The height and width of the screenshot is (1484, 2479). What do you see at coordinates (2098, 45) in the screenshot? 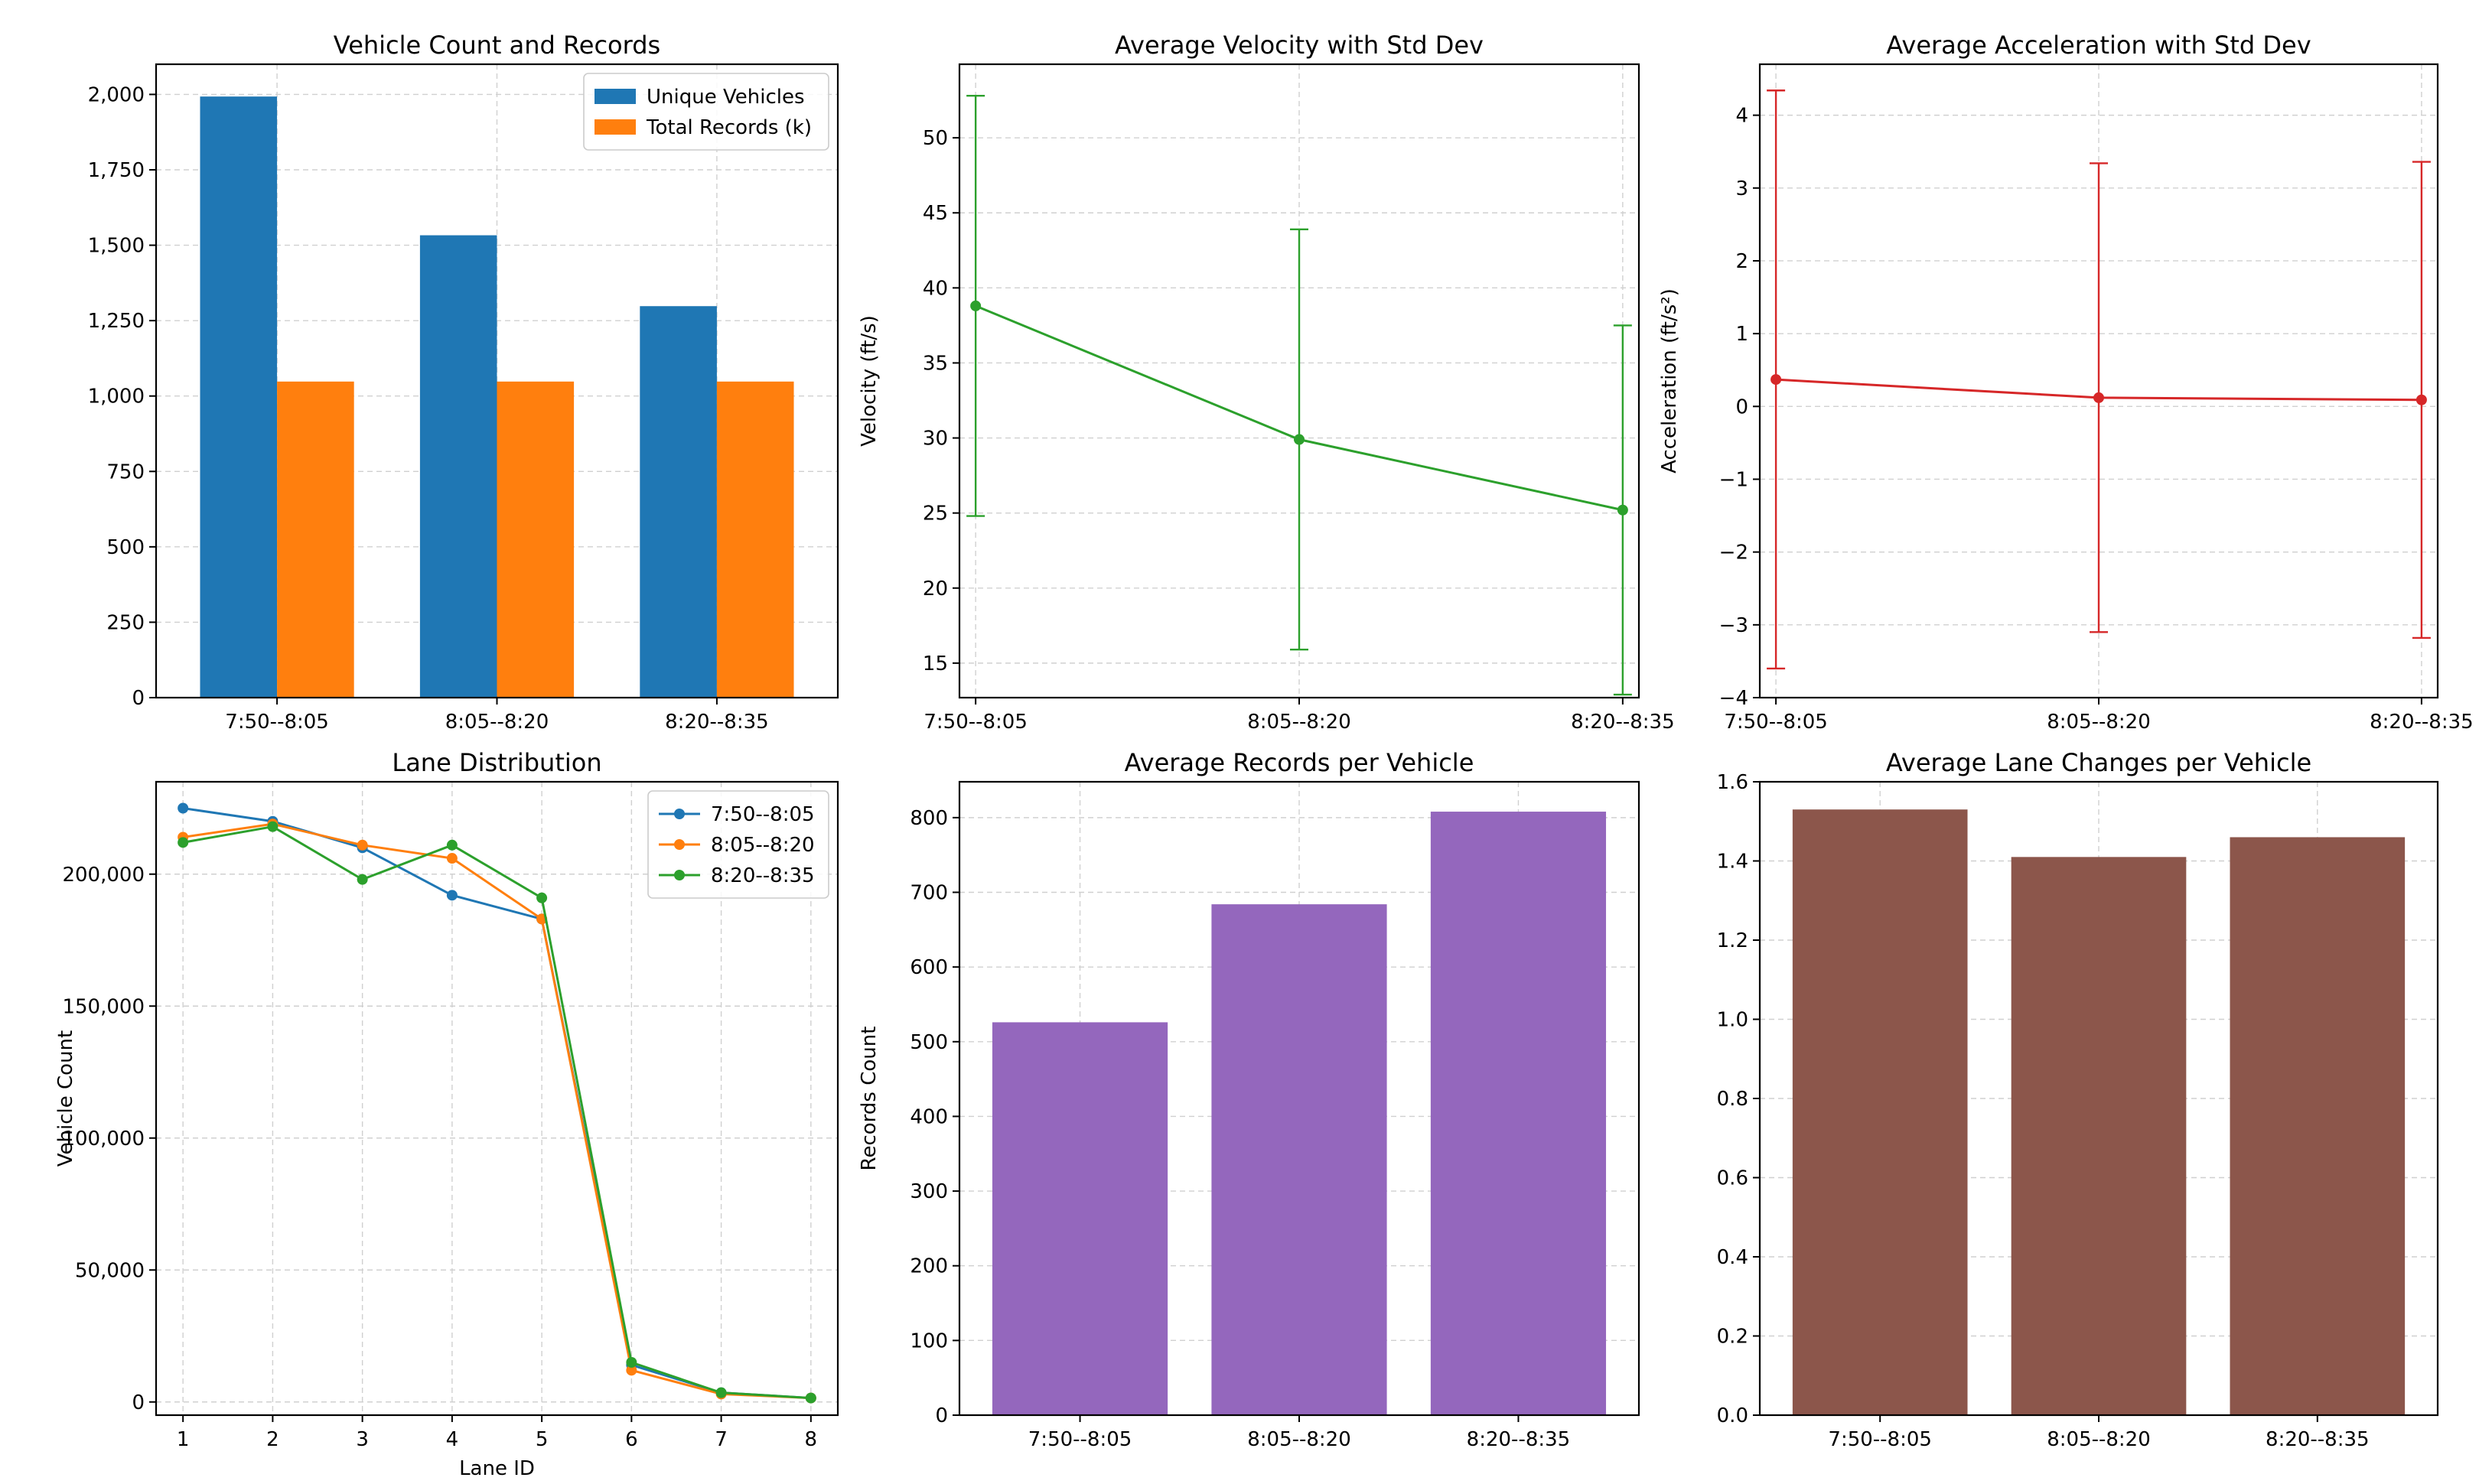
I see `chart-title-acceleration: Average Acceleration with Std Dev` at bounding box center [2098, 45].